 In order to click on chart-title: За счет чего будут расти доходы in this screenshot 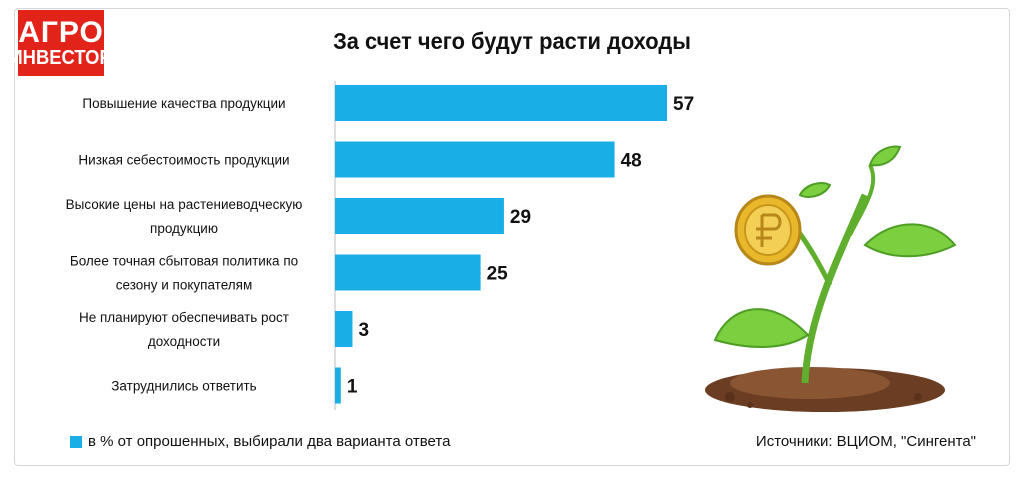, I will do `click(512, 41)`.